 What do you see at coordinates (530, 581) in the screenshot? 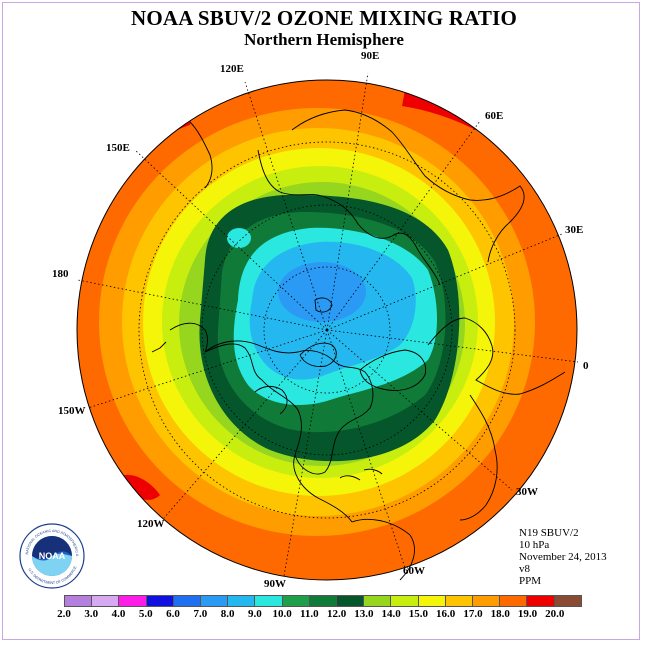
I see `info-units: PPM` at bounding box center [530, 581].